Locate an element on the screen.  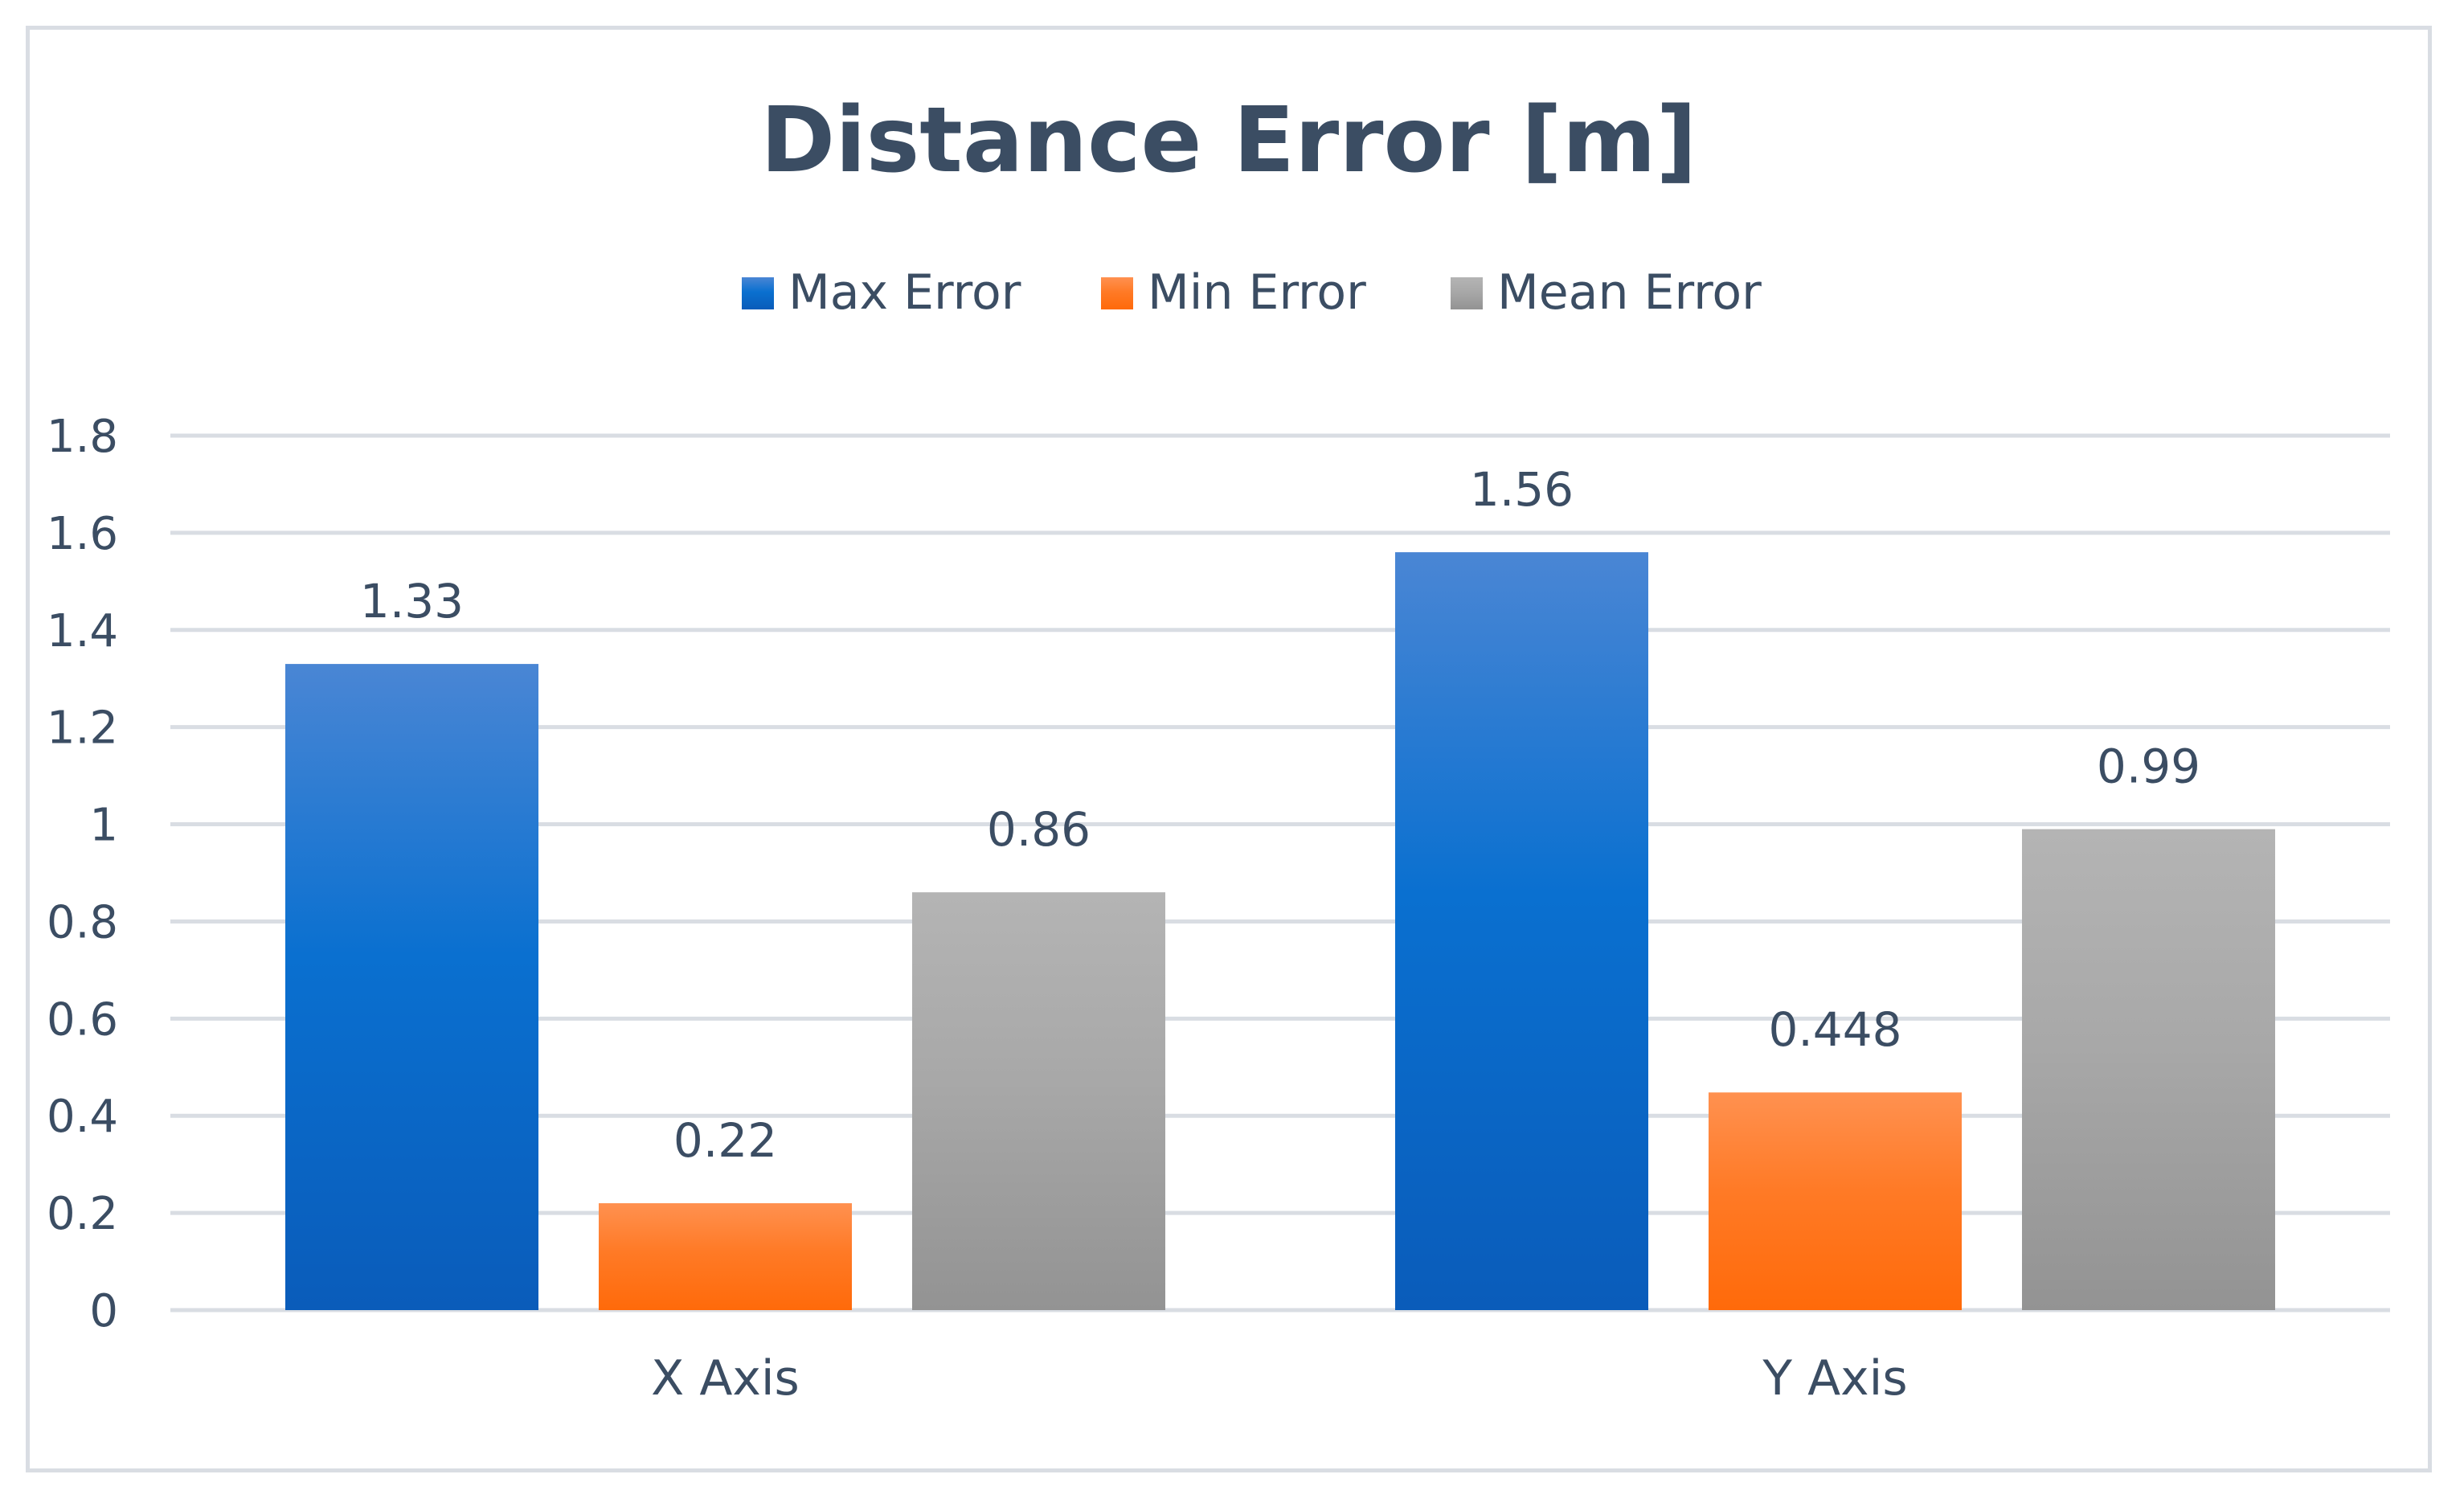
bar-mean-error-y-axis is located at coordinates (2148, 1069).